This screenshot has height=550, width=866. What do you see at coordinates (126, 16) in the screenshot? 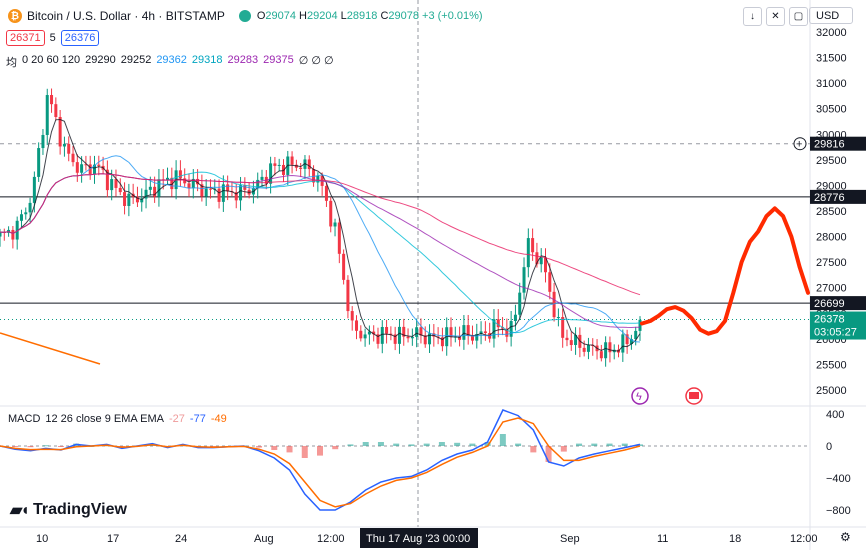
I see `symbol-title: Bitcoin / U.S. Dollar · 4h · BITSTAMP` at bounding box center [126, 16].